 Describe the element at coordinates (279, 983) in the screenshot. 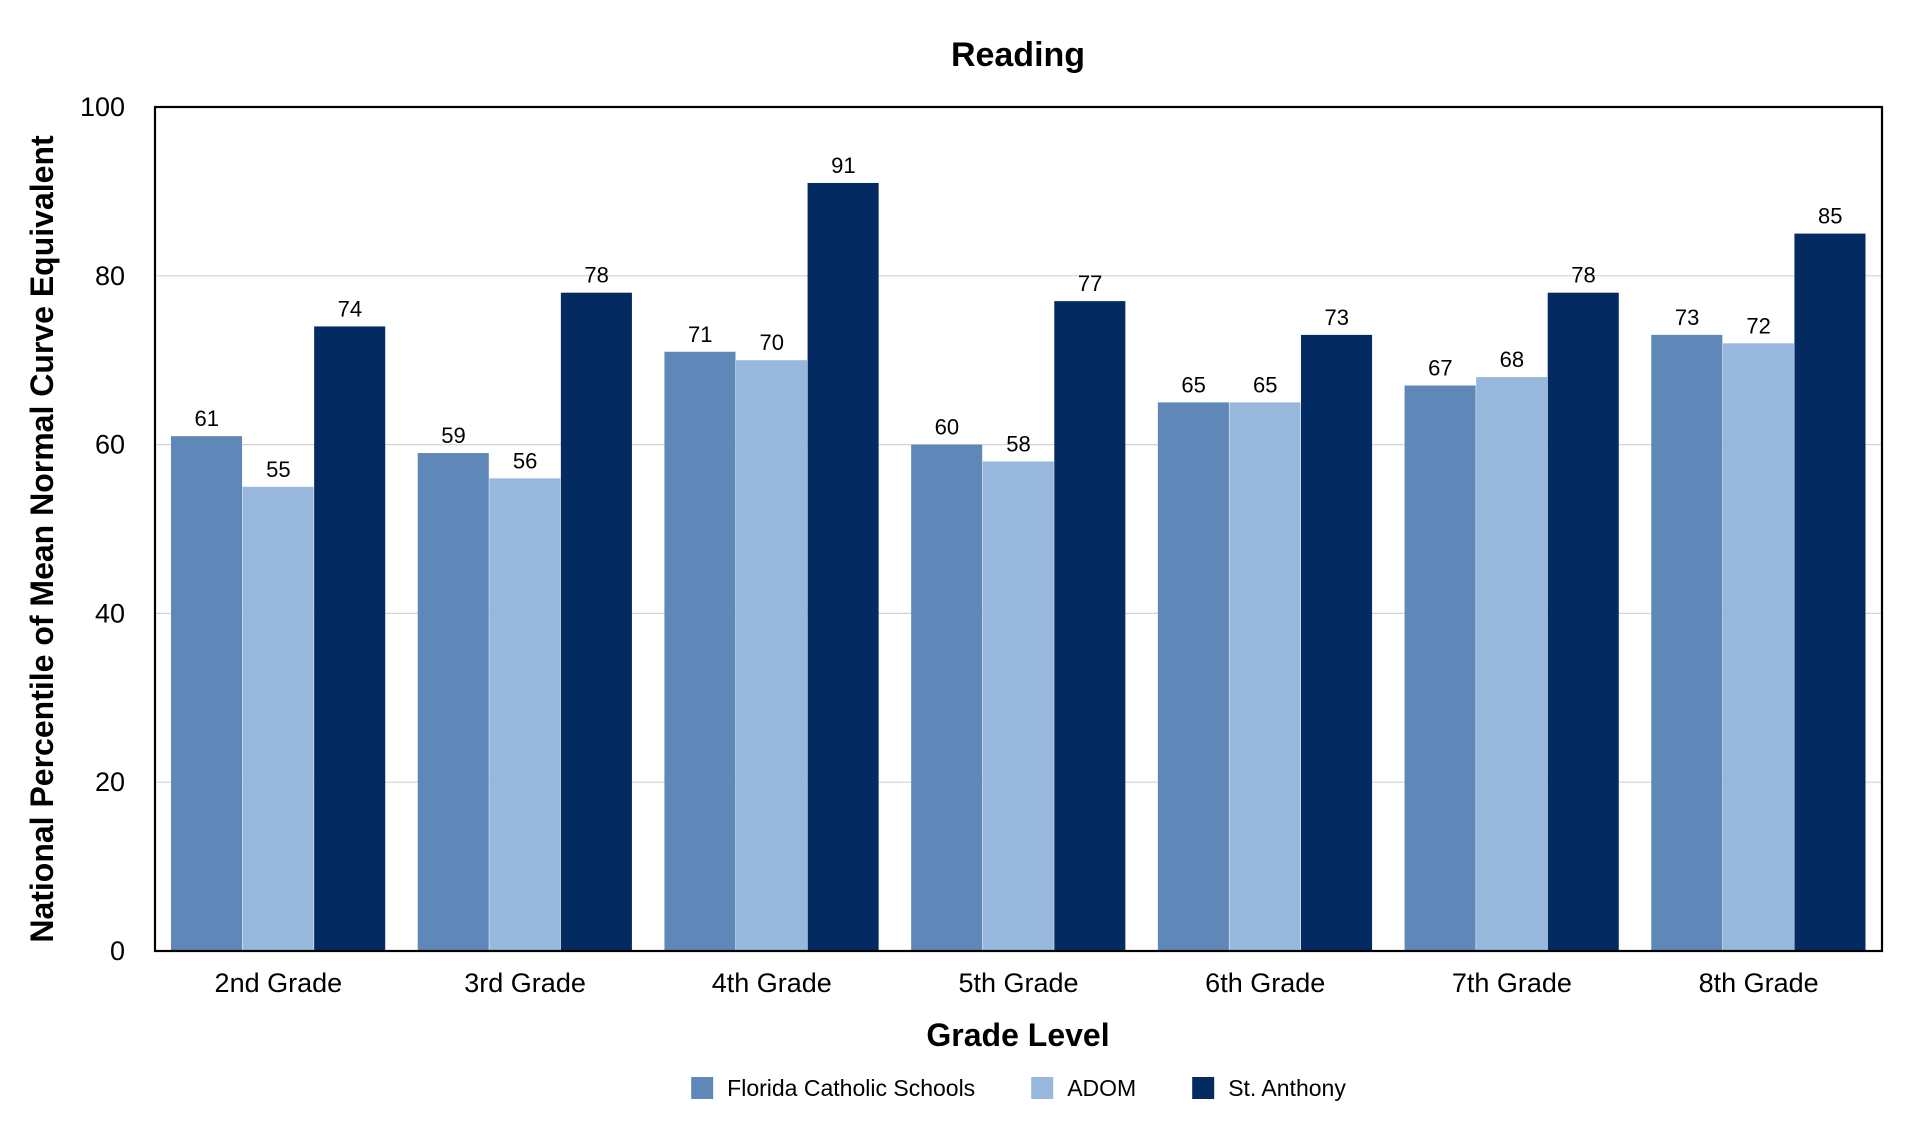

I see `x-tick-label: 2nd Grade` at that location.